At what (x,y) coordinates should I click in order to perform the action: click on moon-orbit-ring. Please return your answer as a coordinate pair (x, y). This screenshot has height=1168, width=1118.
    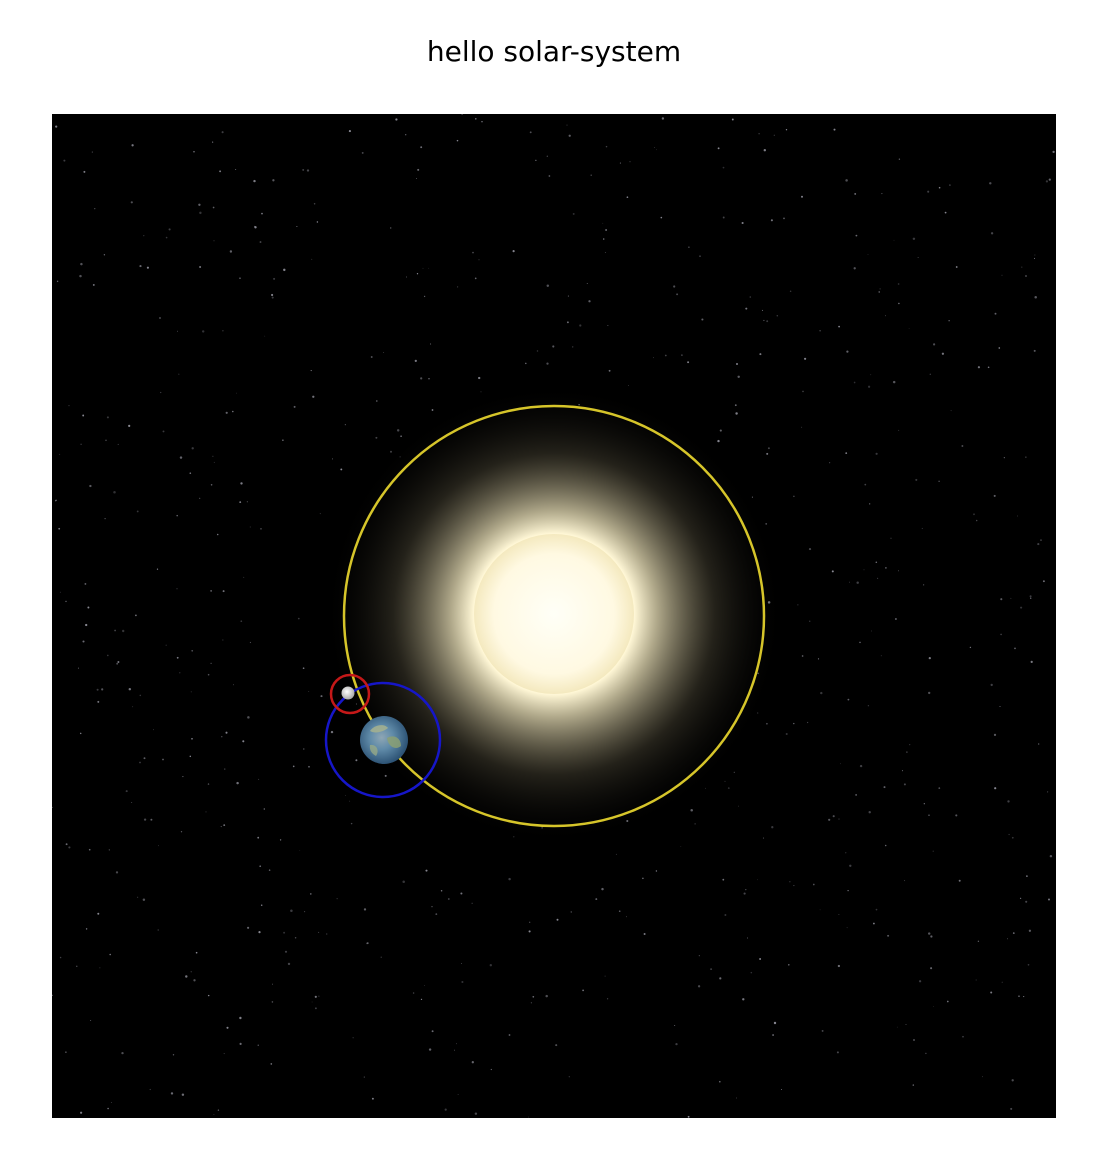
    Looking at the image, I should click on (350, 694).